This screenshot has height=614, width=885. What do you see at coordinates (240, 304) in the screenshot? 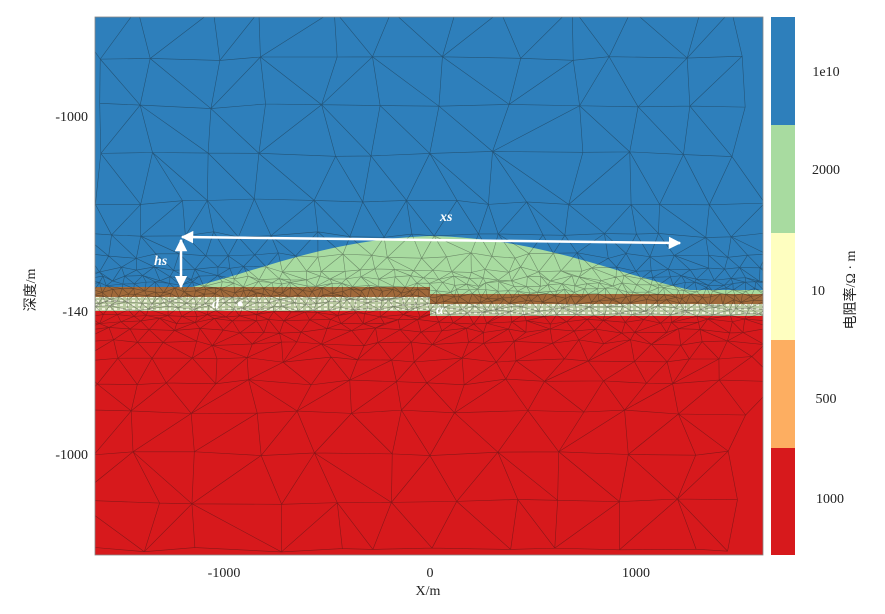
I see `d-marker` at bounding box center [240, 304].